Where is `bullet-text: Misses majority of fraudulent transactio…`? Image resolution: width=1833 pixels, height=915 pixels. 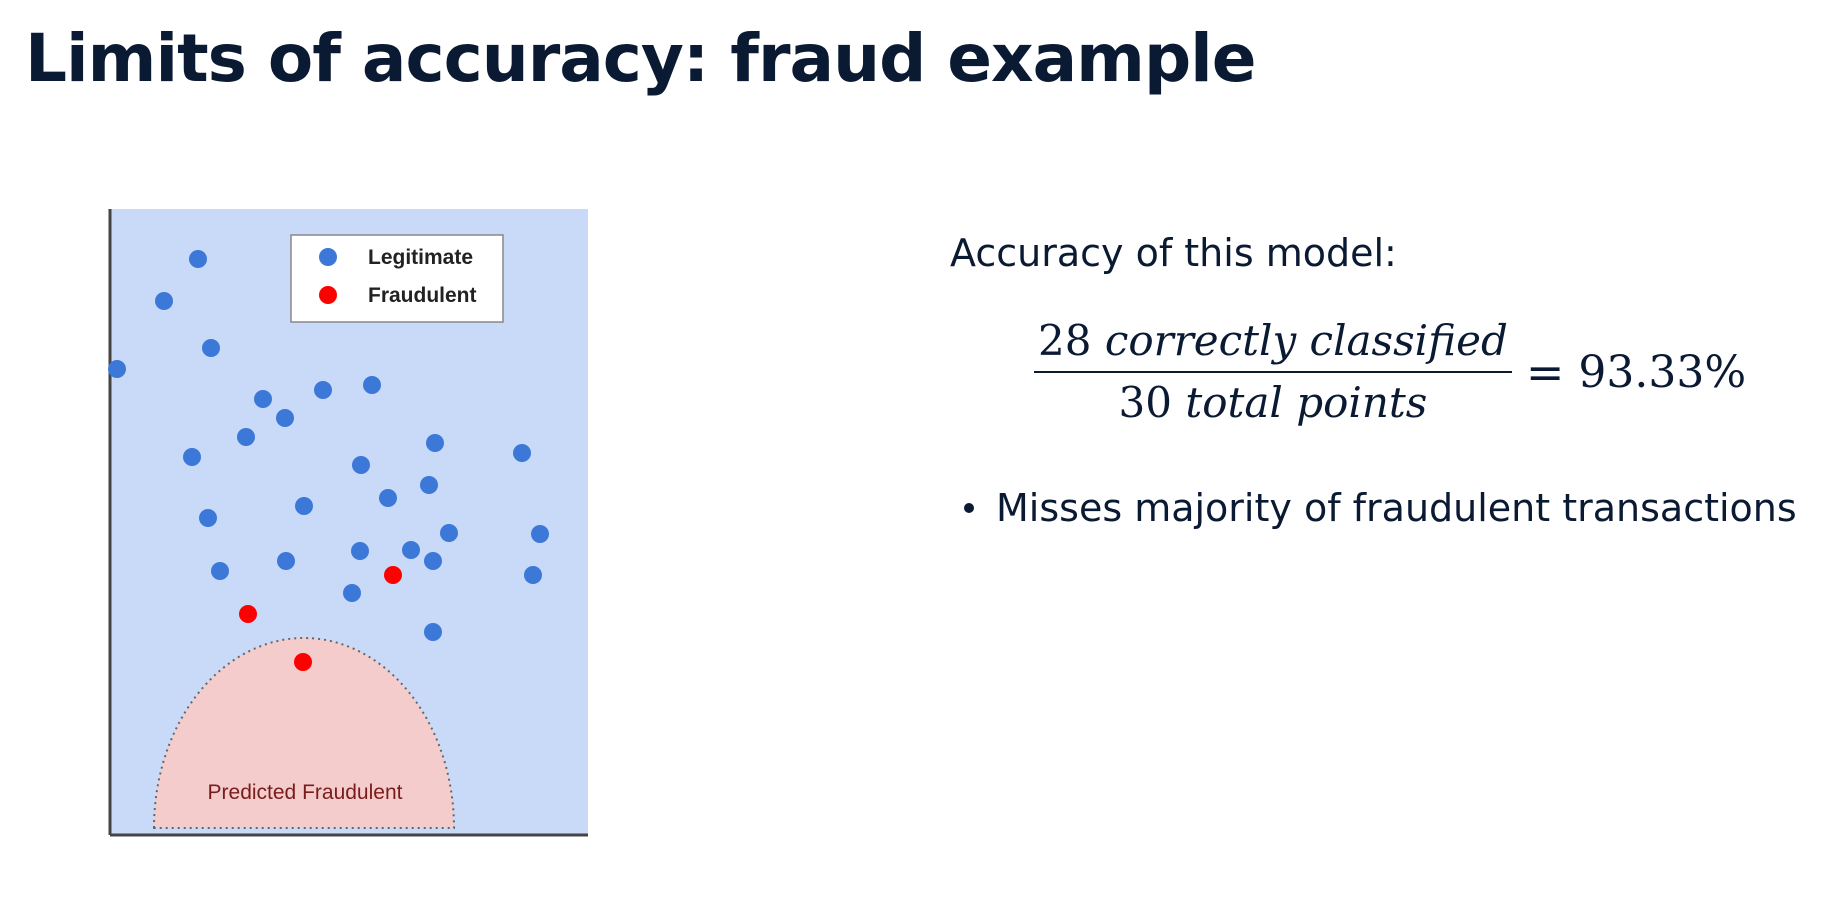 bullet-text: Misses majority of fraudulent transactio… is located at coordinates (1396, 508).